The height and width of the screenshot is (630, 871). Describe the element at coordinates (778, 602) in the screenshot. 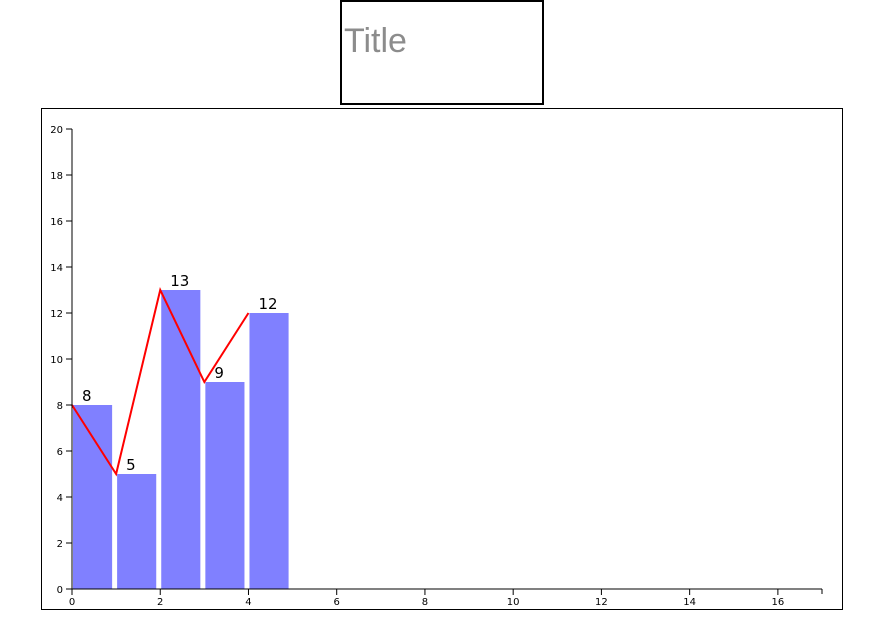

I see `x-tick-label: 16` at that location.